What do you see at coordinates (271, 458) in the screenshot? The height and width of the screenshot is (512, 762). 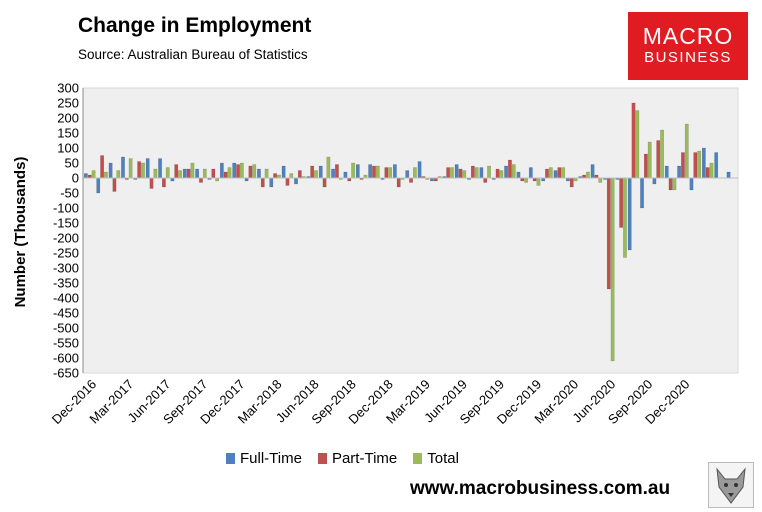 I see `legend-label-full-time: Full-Time` at bounding box center [271, 458].